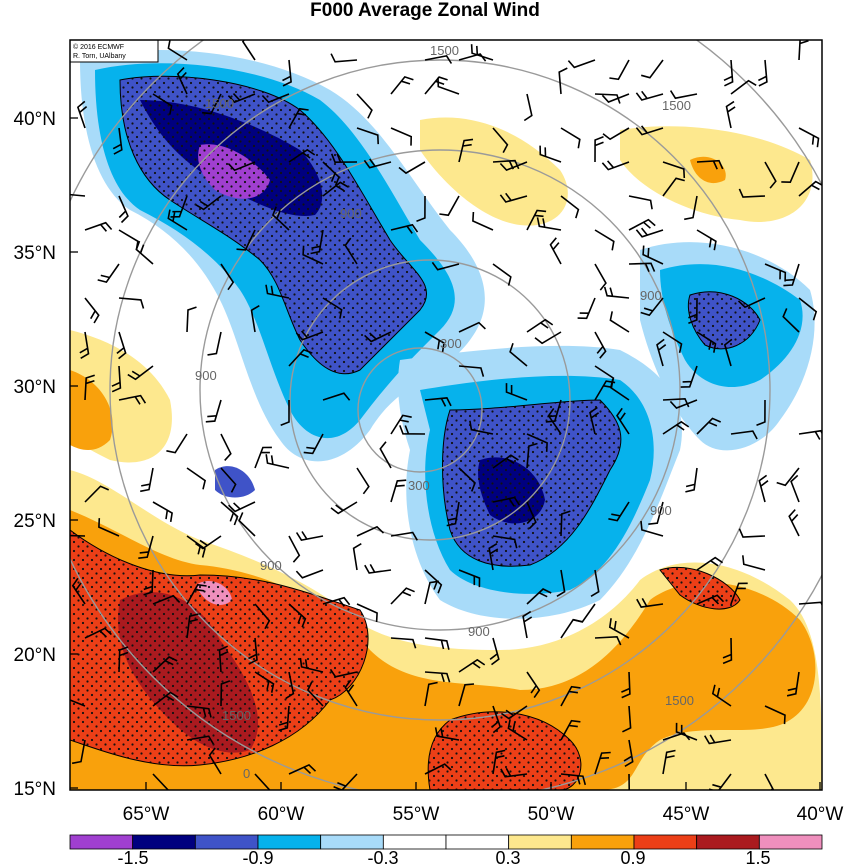 The image size is (850, 865). Describe the element at coordinates (820, 814) in the screenshot. I see `lon-label: 40°W` at that location.